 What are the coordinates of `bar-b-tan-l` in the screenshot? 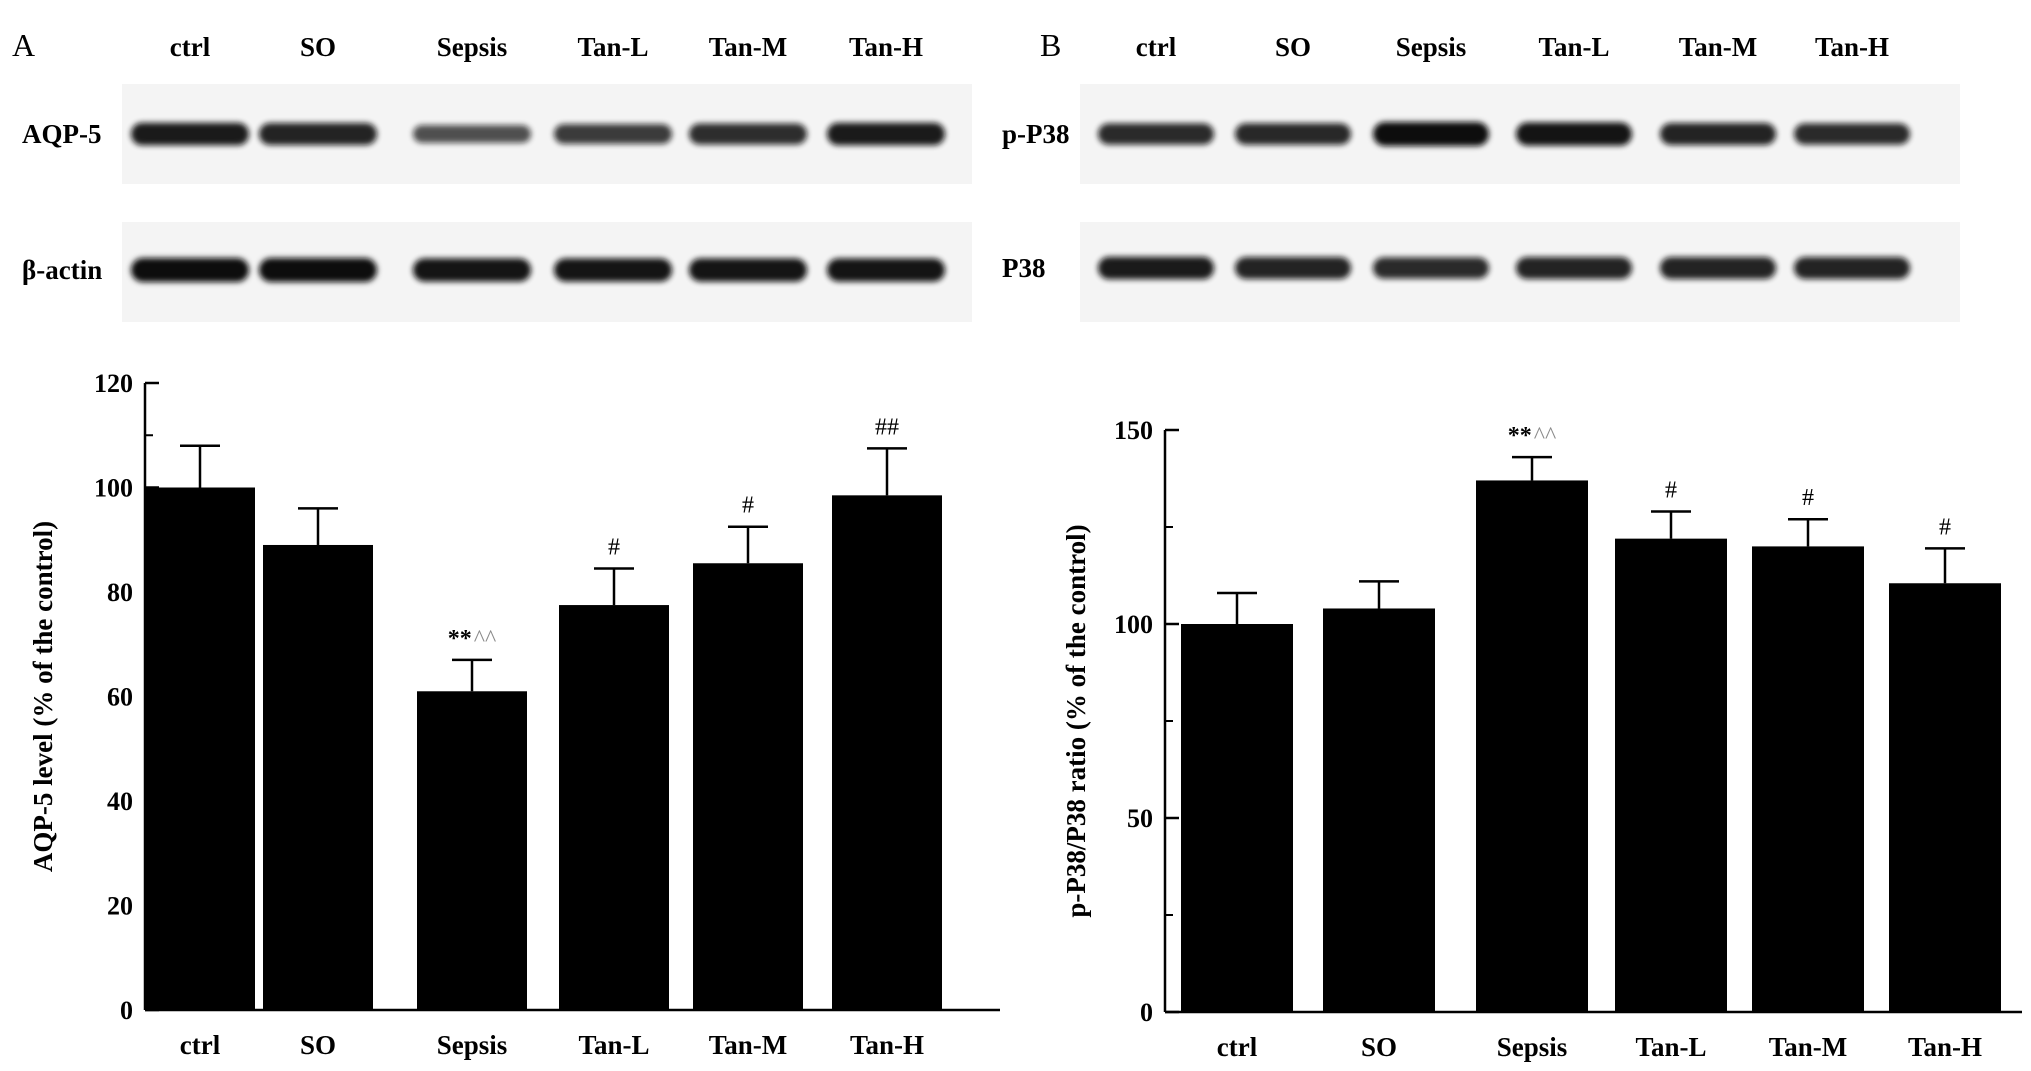 It's located at (1671, 775).